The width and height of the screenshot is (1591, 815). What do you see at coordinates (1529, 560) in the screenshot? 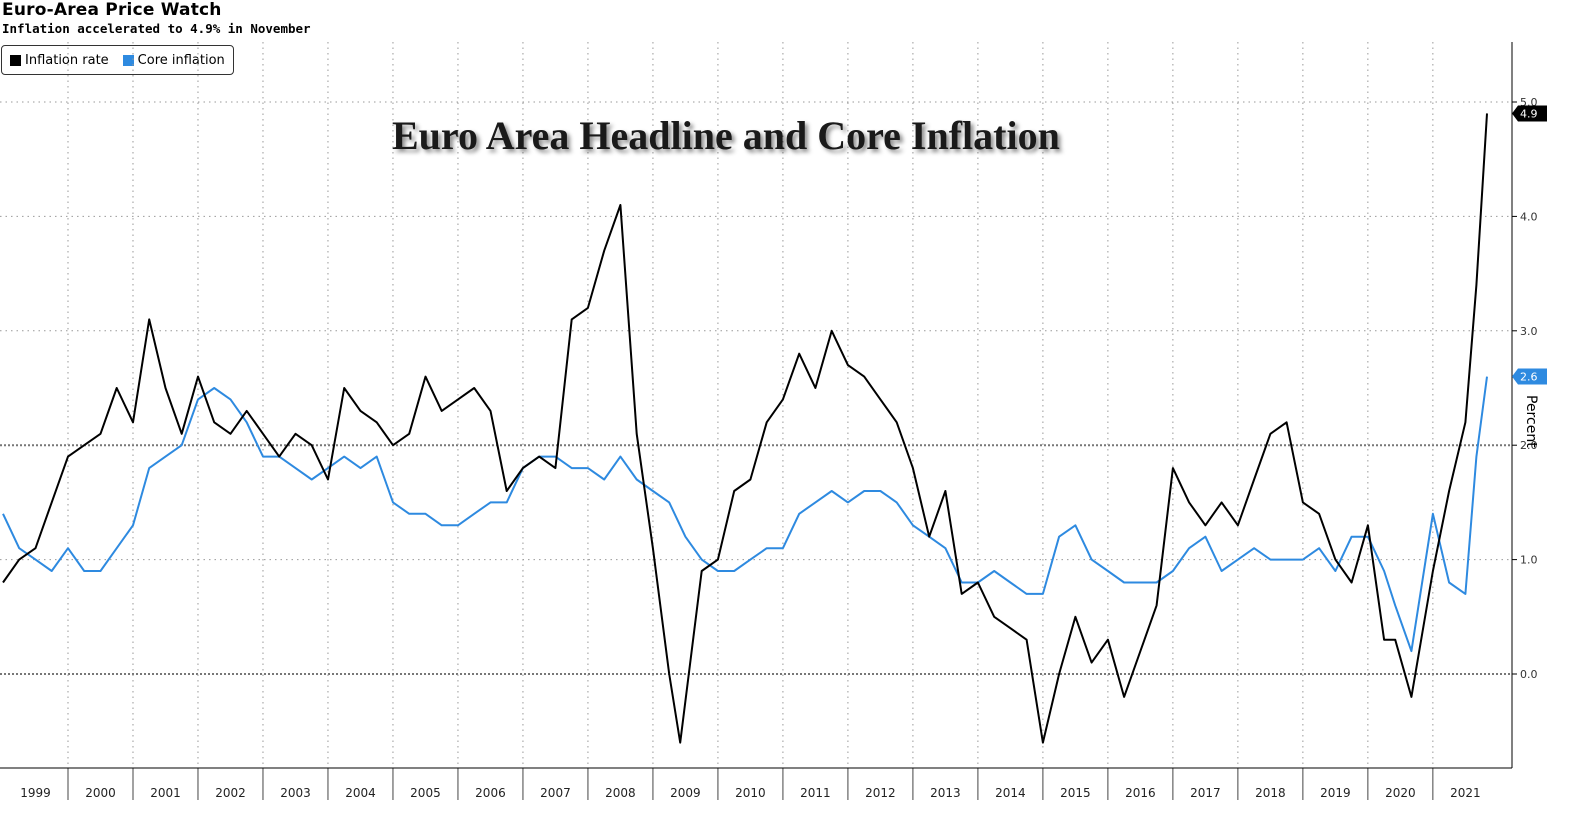
I see `y-tick-label: 1.0` at bounding box center [1529, 560].